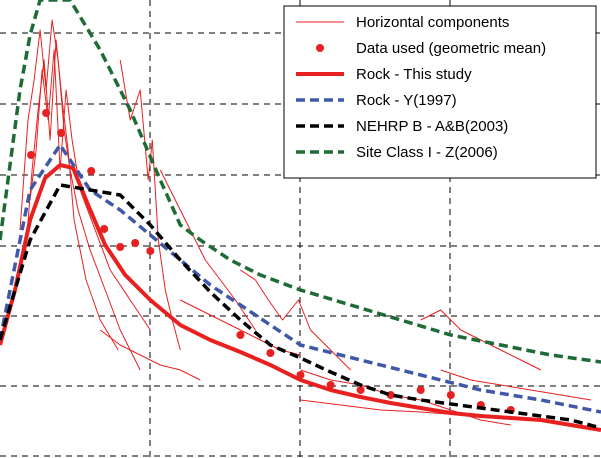 Image resolution: width=601 pixels, height=458 pixels. Describe the element at coordinates (432, 126) in the screenshot. I see `legend-label: NEHRP B - A&B(2003)` at that location.